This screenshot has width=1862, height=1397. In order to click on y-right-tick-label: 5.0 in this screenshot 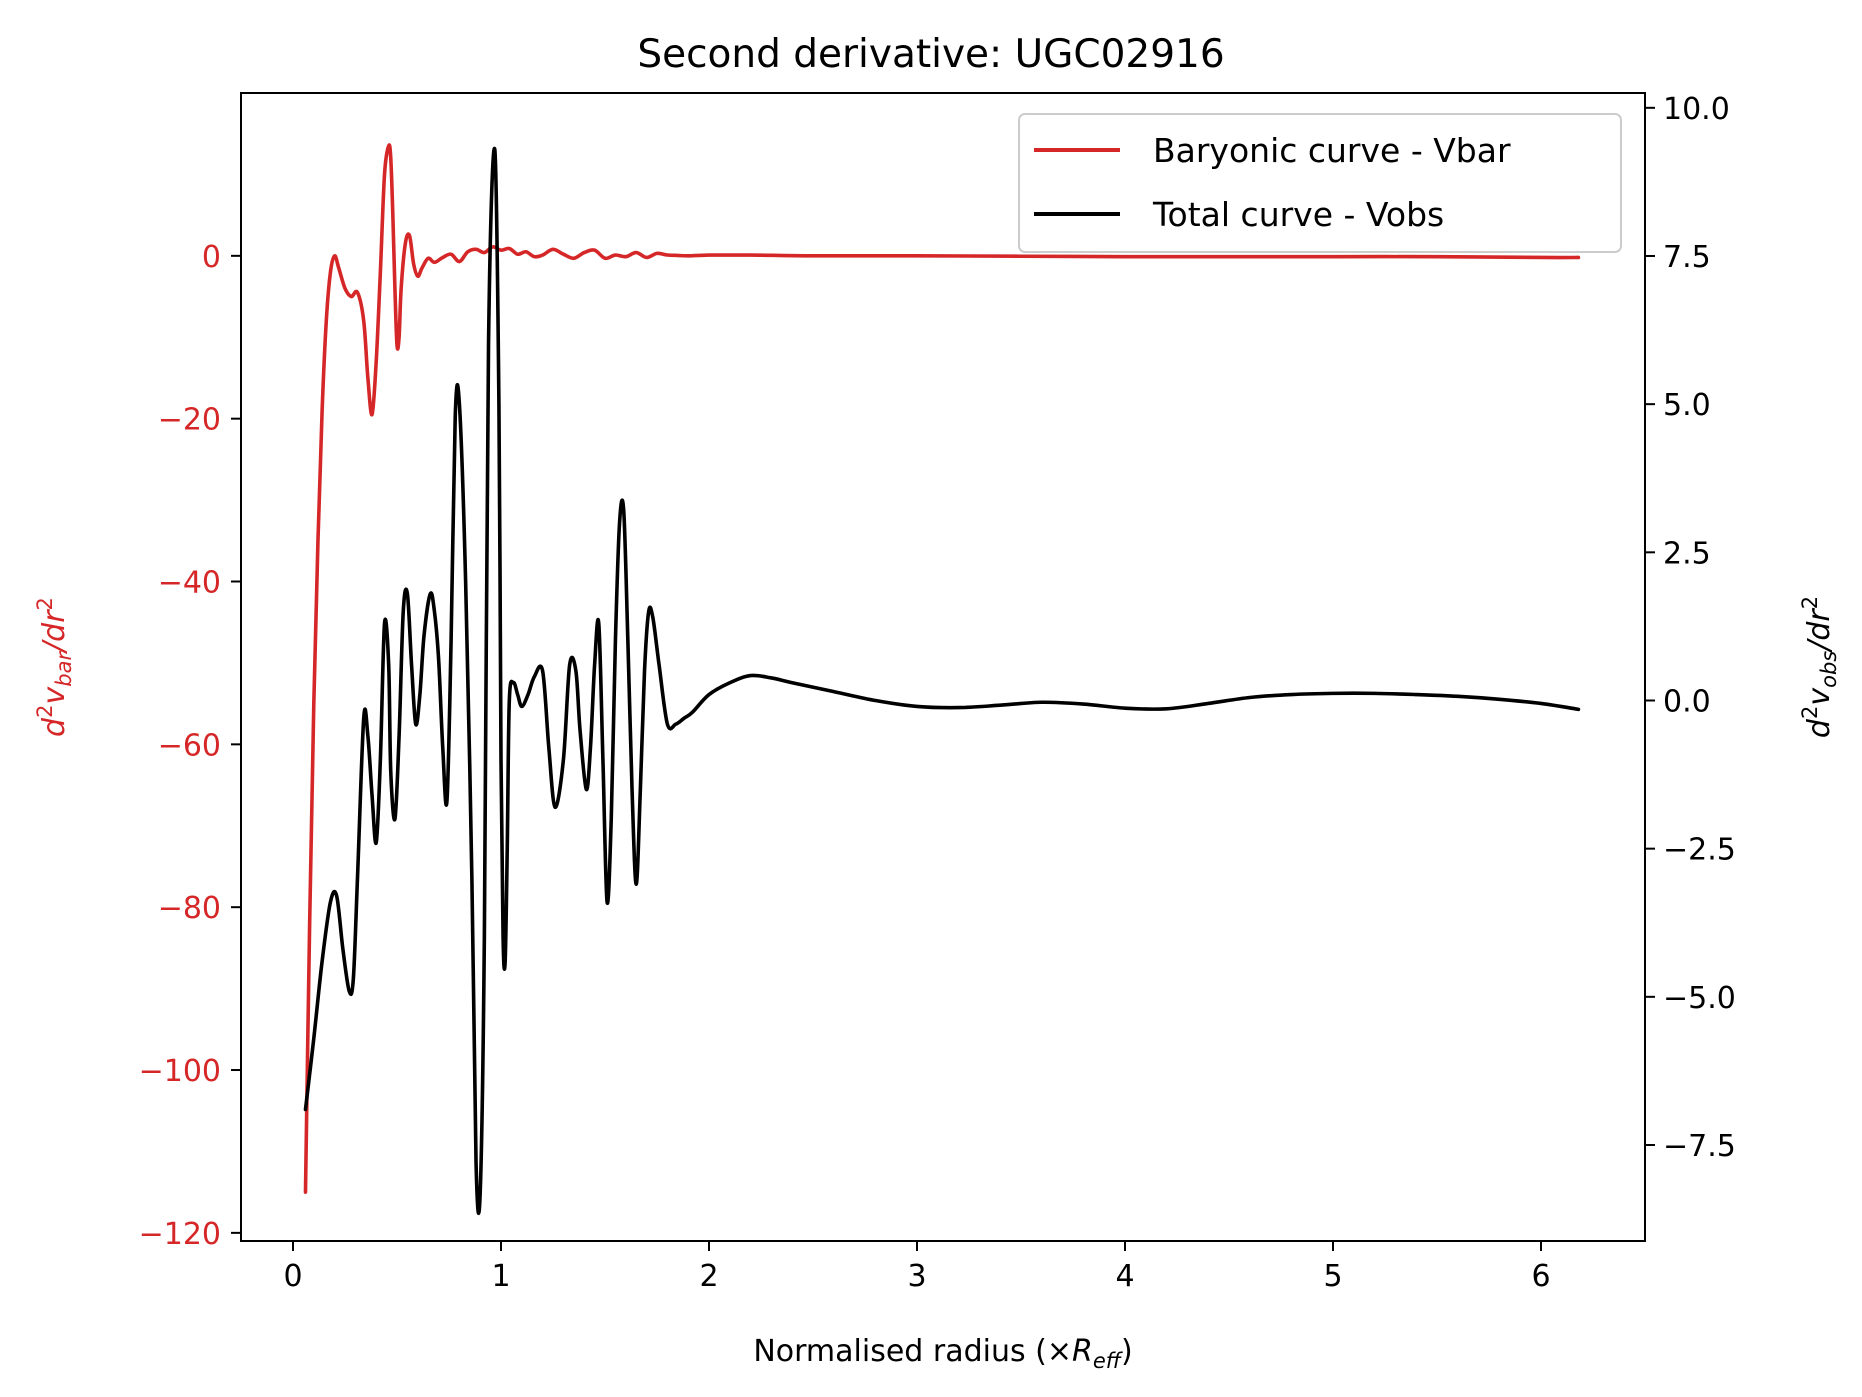, I will do `click(1687, 405)`.